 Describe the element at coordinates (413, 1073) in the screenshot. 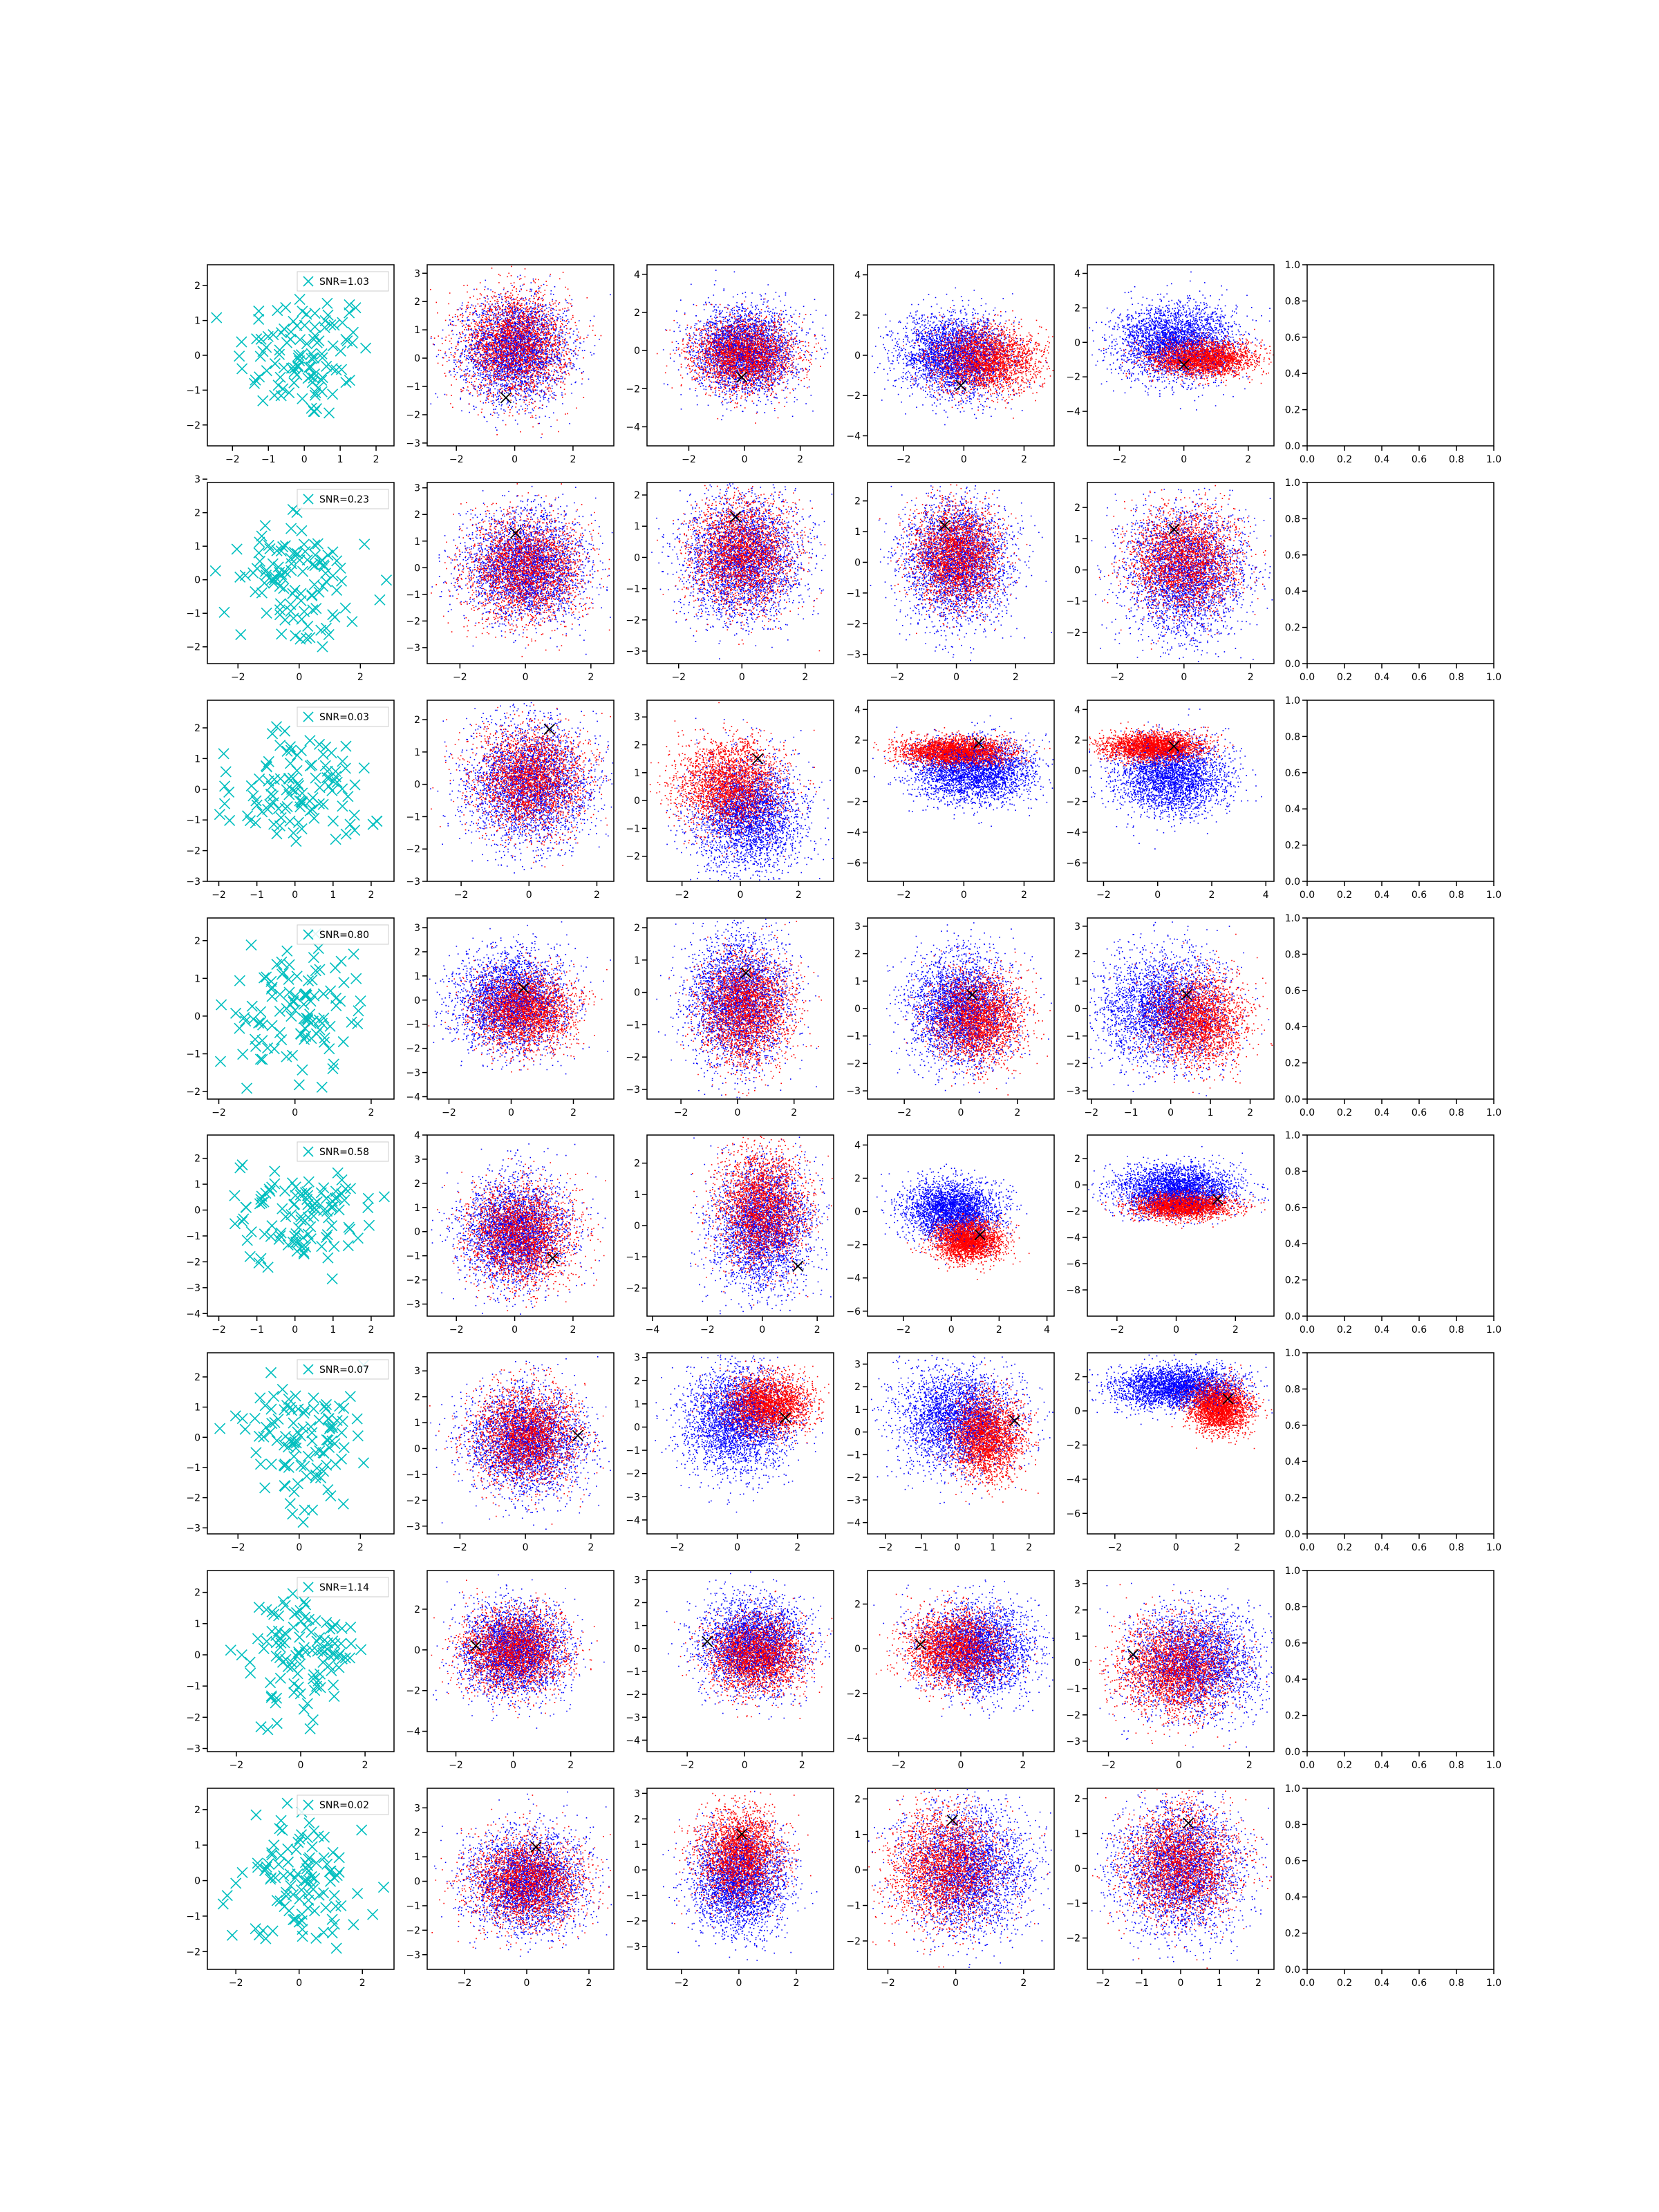

I see `r3c1-ytick-label: −3` at that location.